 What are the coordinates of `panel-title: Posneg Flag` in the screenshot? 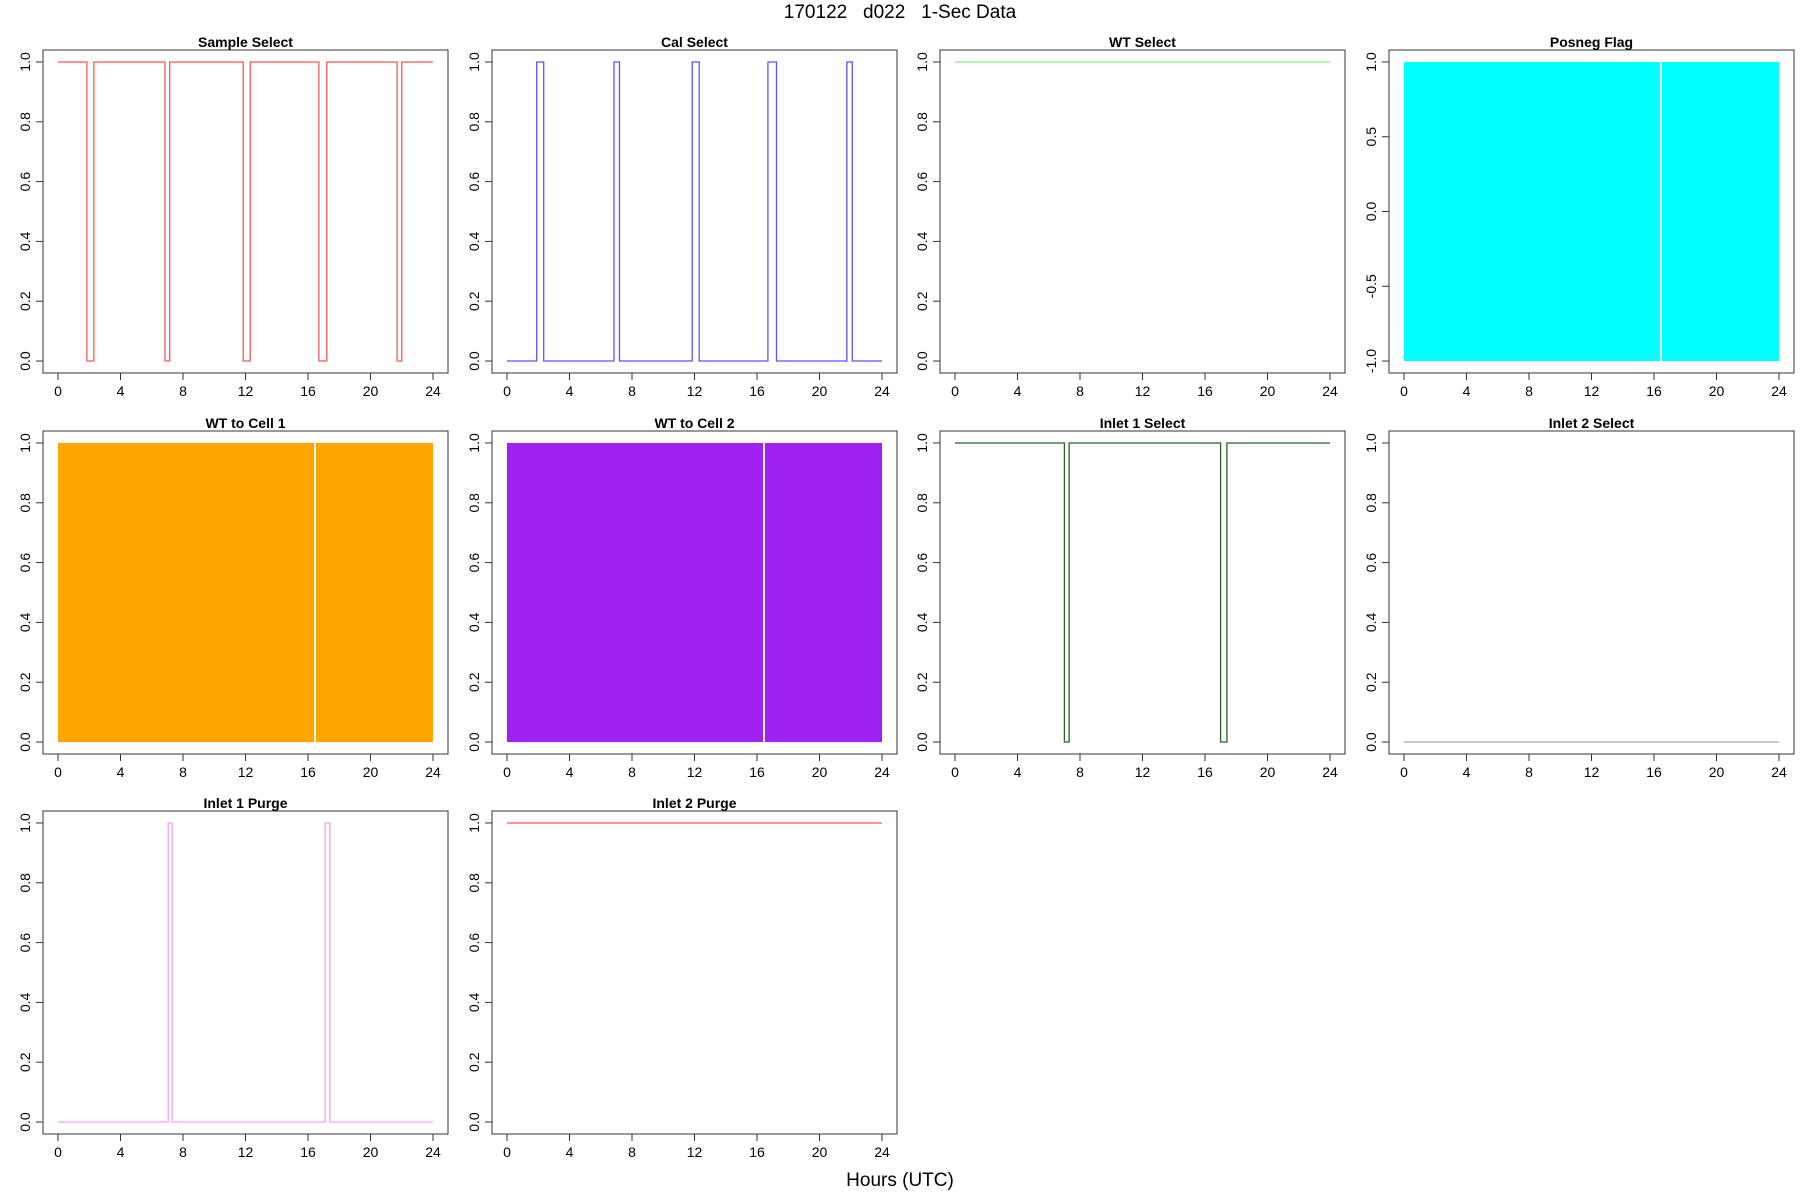 It's located at (1591, 42).